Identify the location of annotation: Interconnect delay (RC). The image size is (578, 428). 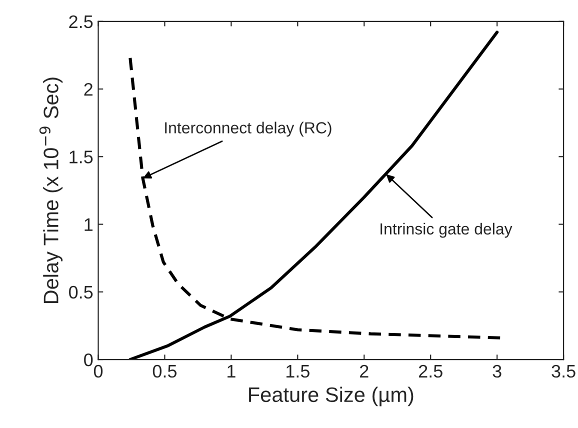
(248, 129).